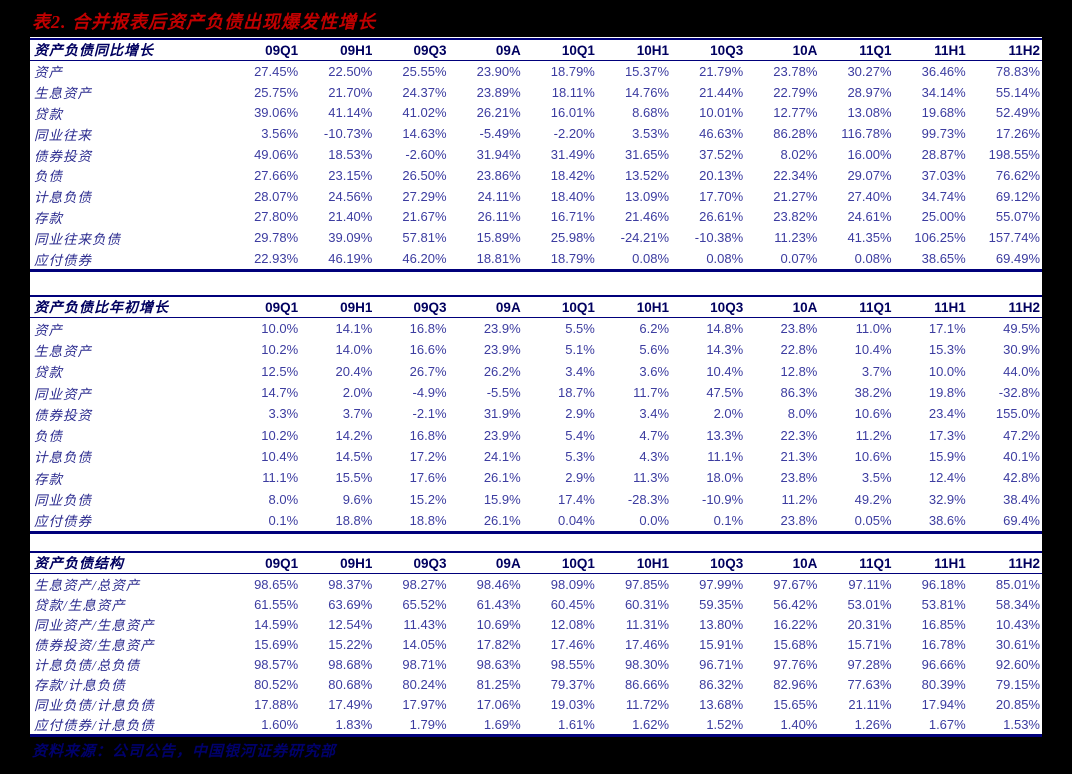 This screenshot has width=1072, height=774. What do you see at coordinates (943, 704) in the screenshot?
I see `value-cell: 17.94%` at bounding box center [943, 704].